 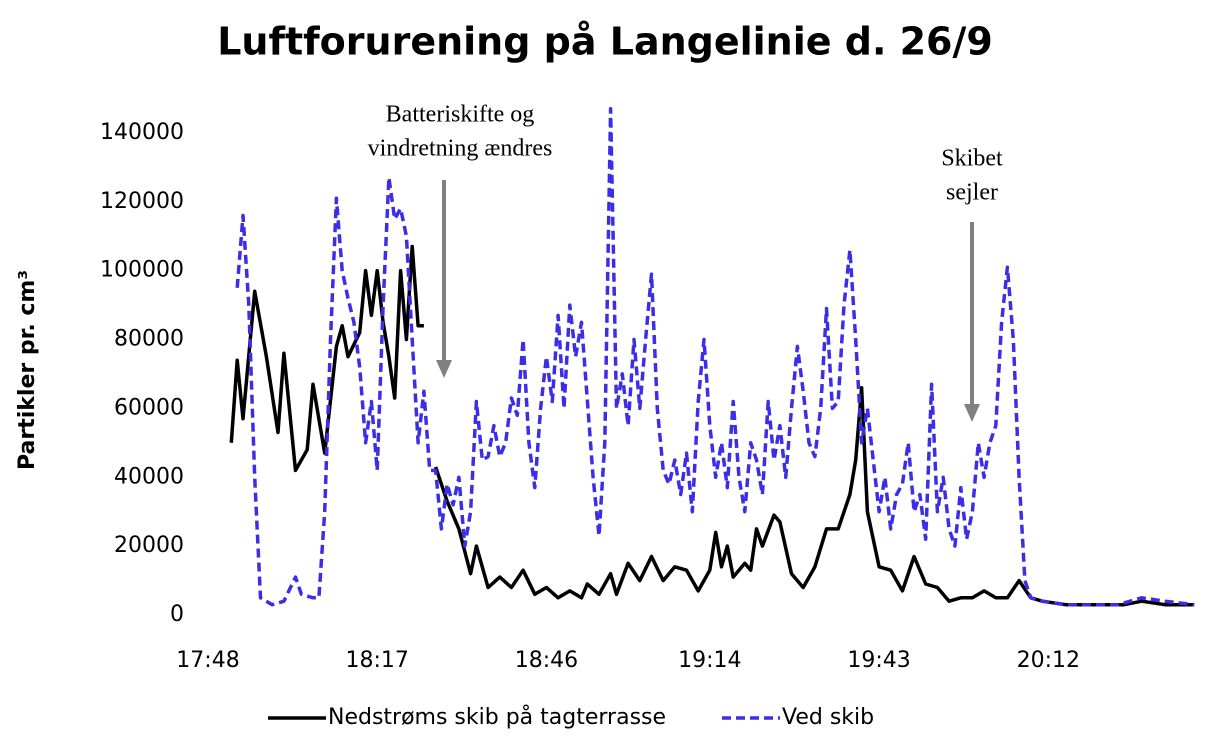 What do you see at coordinates (149, 476) in the screenshot?
I see `y-tick-label: 40000` at bounding box center [149, 476].